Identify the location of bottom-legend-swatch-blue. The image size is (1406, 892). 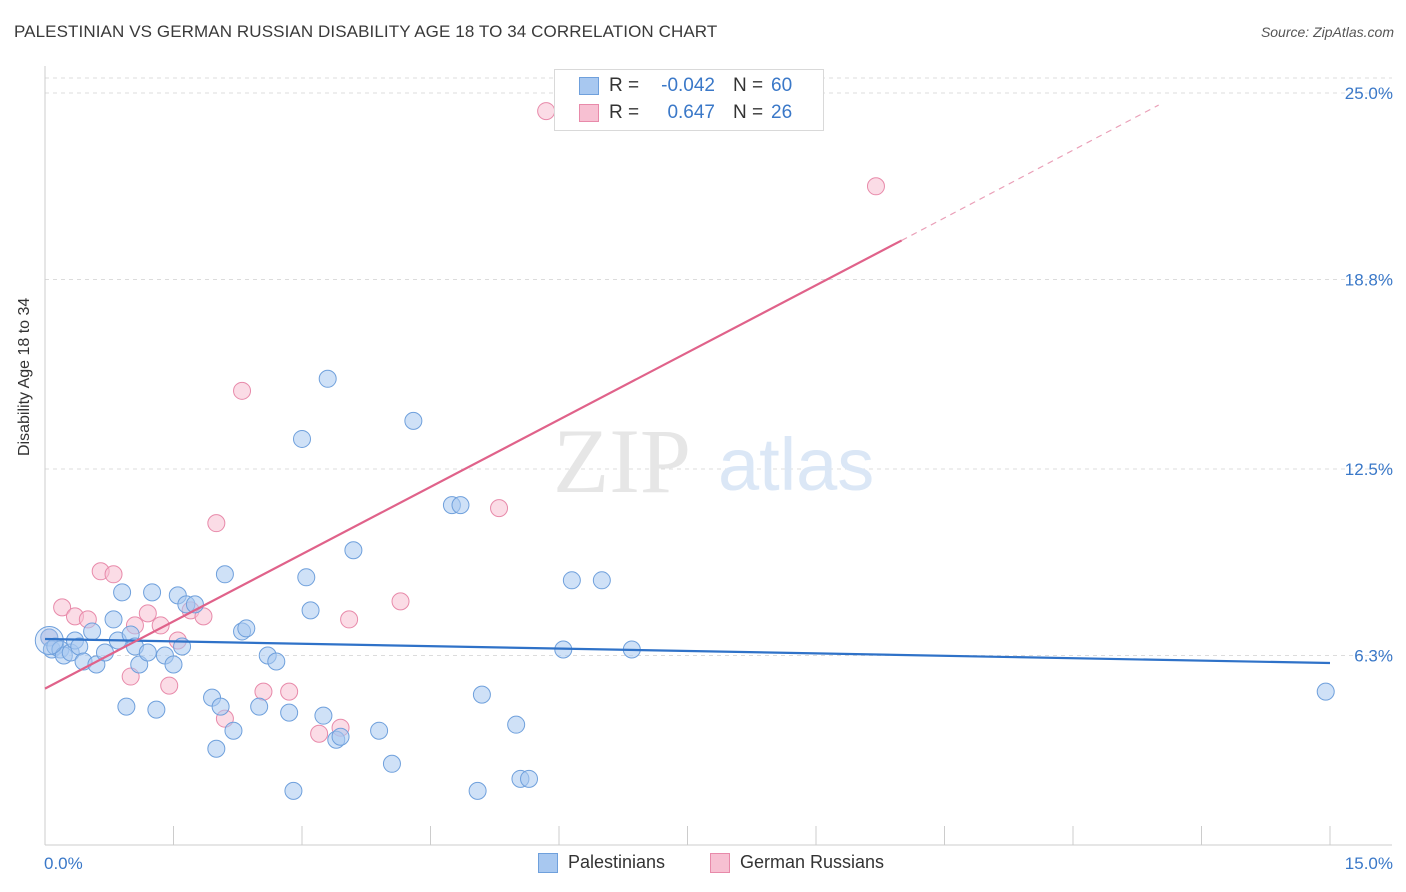
(548, 862).